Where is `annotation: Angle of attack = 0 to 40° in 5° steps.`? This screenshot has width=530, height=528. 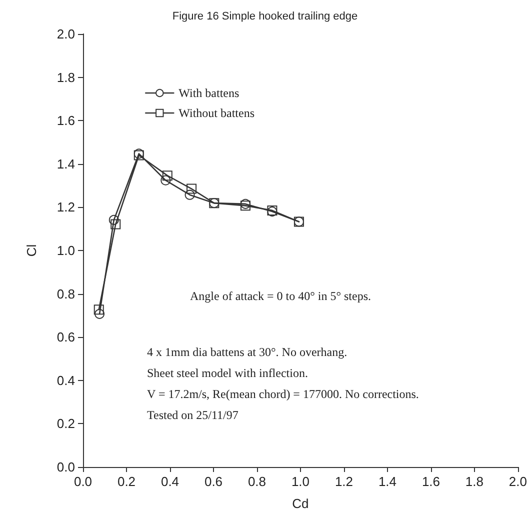 annotation: Angle of attack = 0 to 40° in 5° steps. is located at coordinates (281, 296).